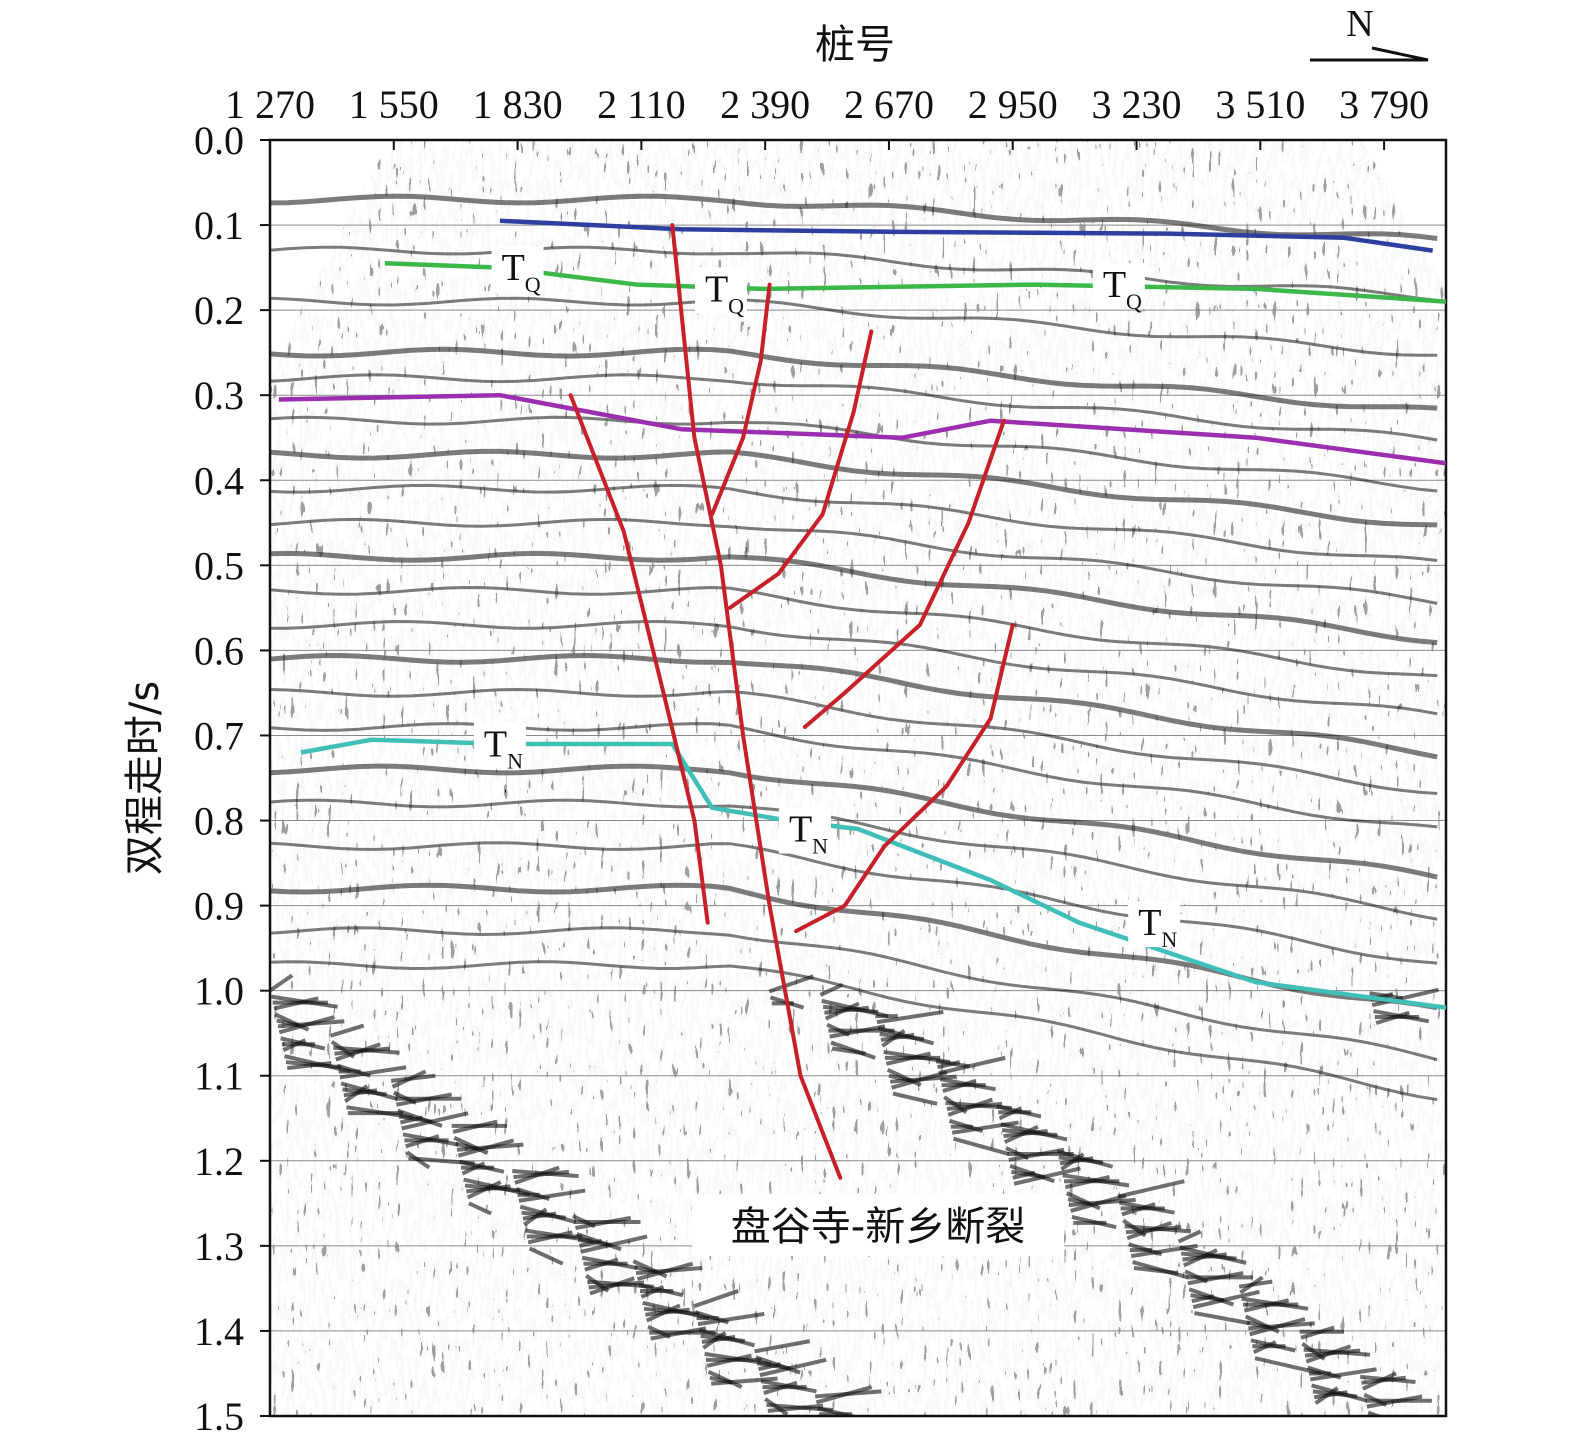 The width and height of the screenshot is (1575, 1449). What do you see at coordinates (1359, 24) in the screenshot?
I see `north-arrow-label: N` at bounding box center [1359, 24].